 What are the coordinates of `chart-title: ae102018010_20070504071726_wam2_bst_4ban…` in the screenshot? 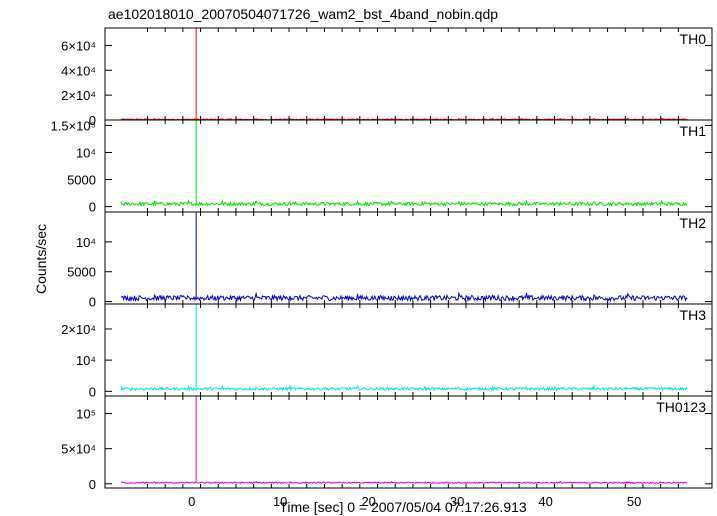 It's located at (303, 14).